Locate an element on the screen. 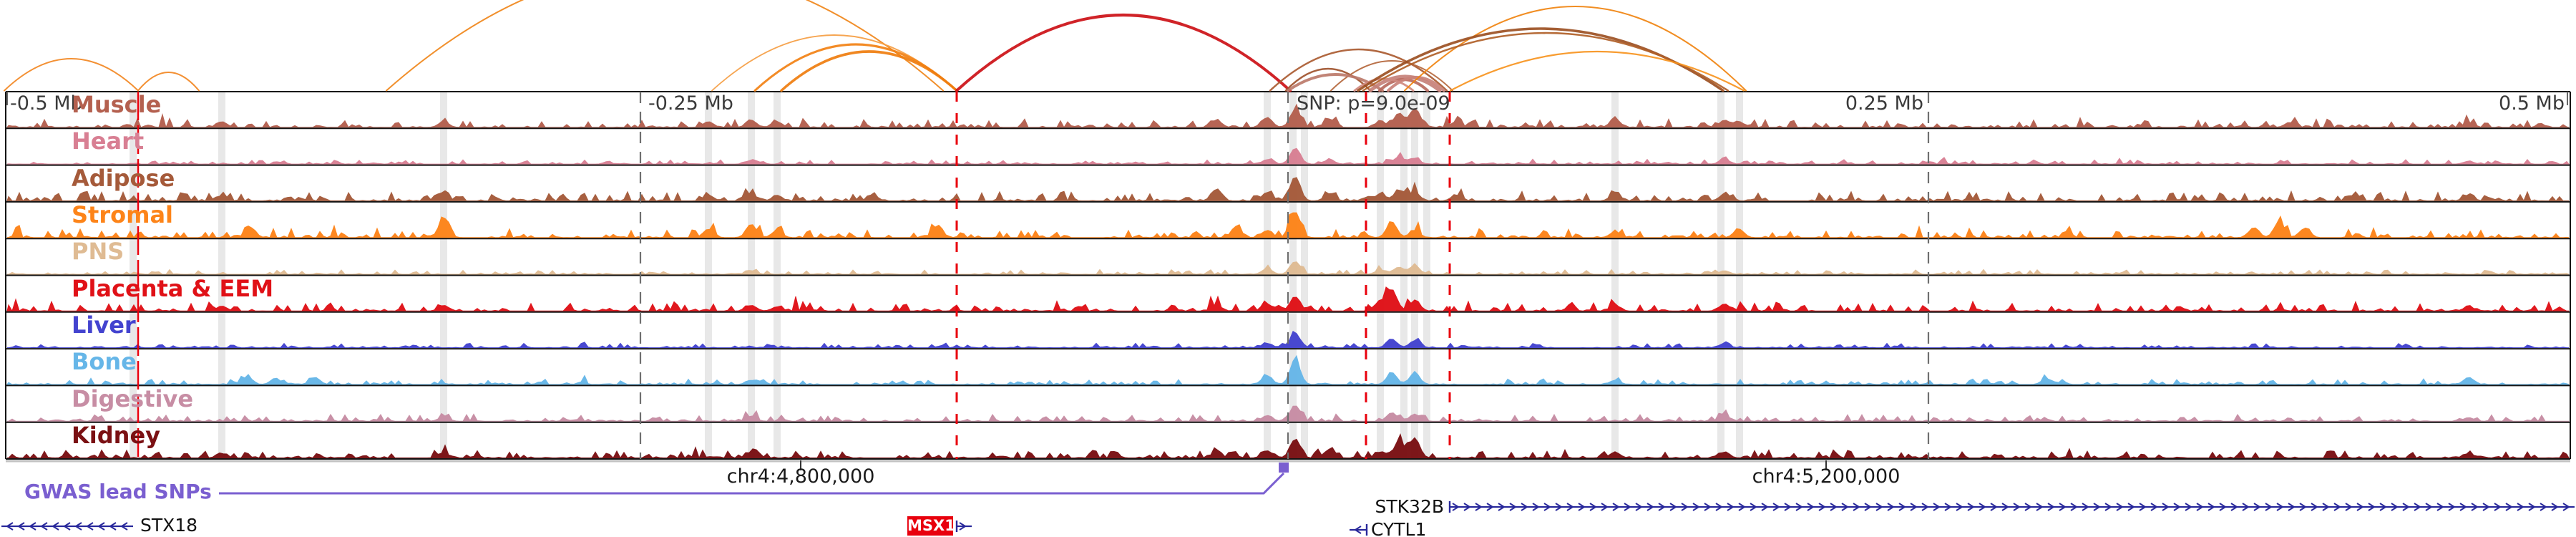 The height and width of the screenshot is (537, 2576). track-label-heart: Heart is located at coordinates (108, 141).